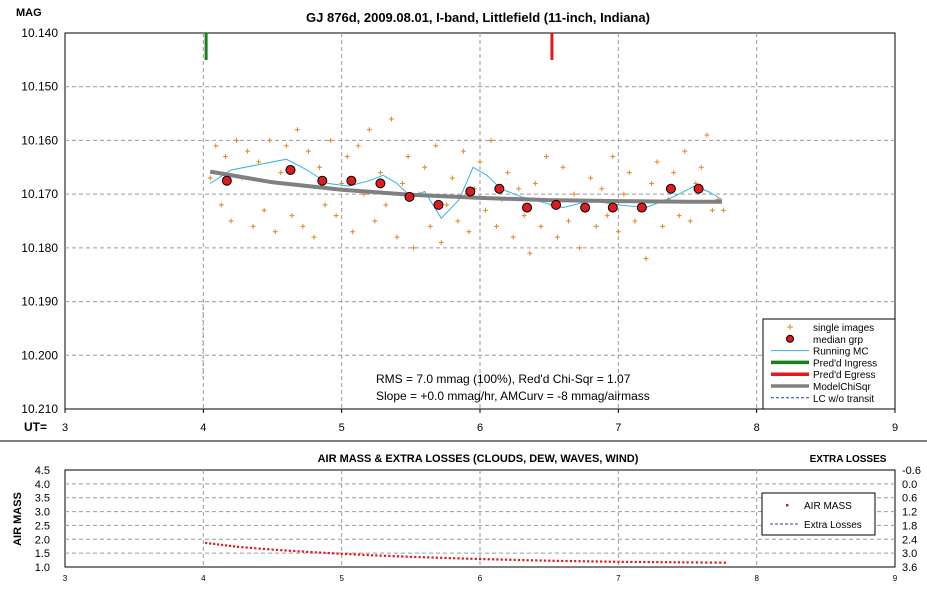  I want to click on top-y-tick-label: 10.150, so click(39, 87).